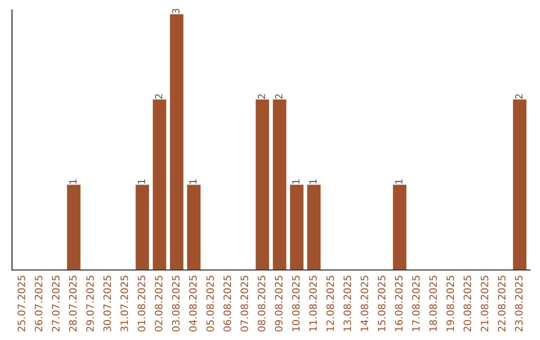  What do you see at coordinates (158, 304) in the screenshot?
I see `x-tick-label: 02.08.2025` at bounding box center [158, 304].